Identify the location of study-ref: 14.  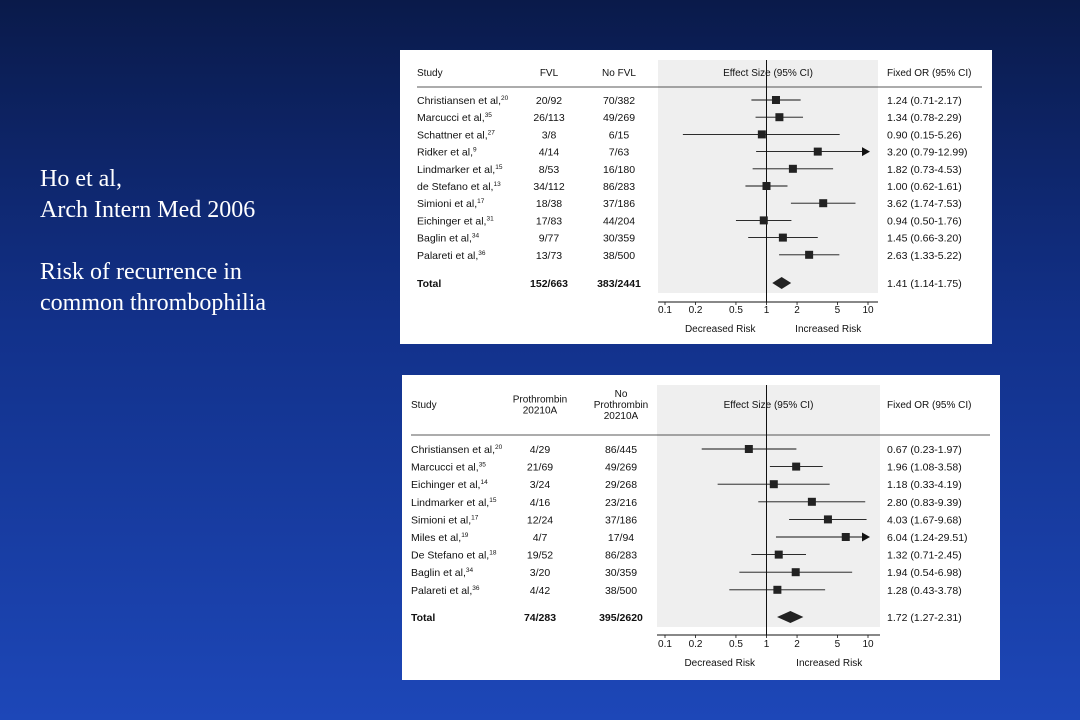
(484, 482).